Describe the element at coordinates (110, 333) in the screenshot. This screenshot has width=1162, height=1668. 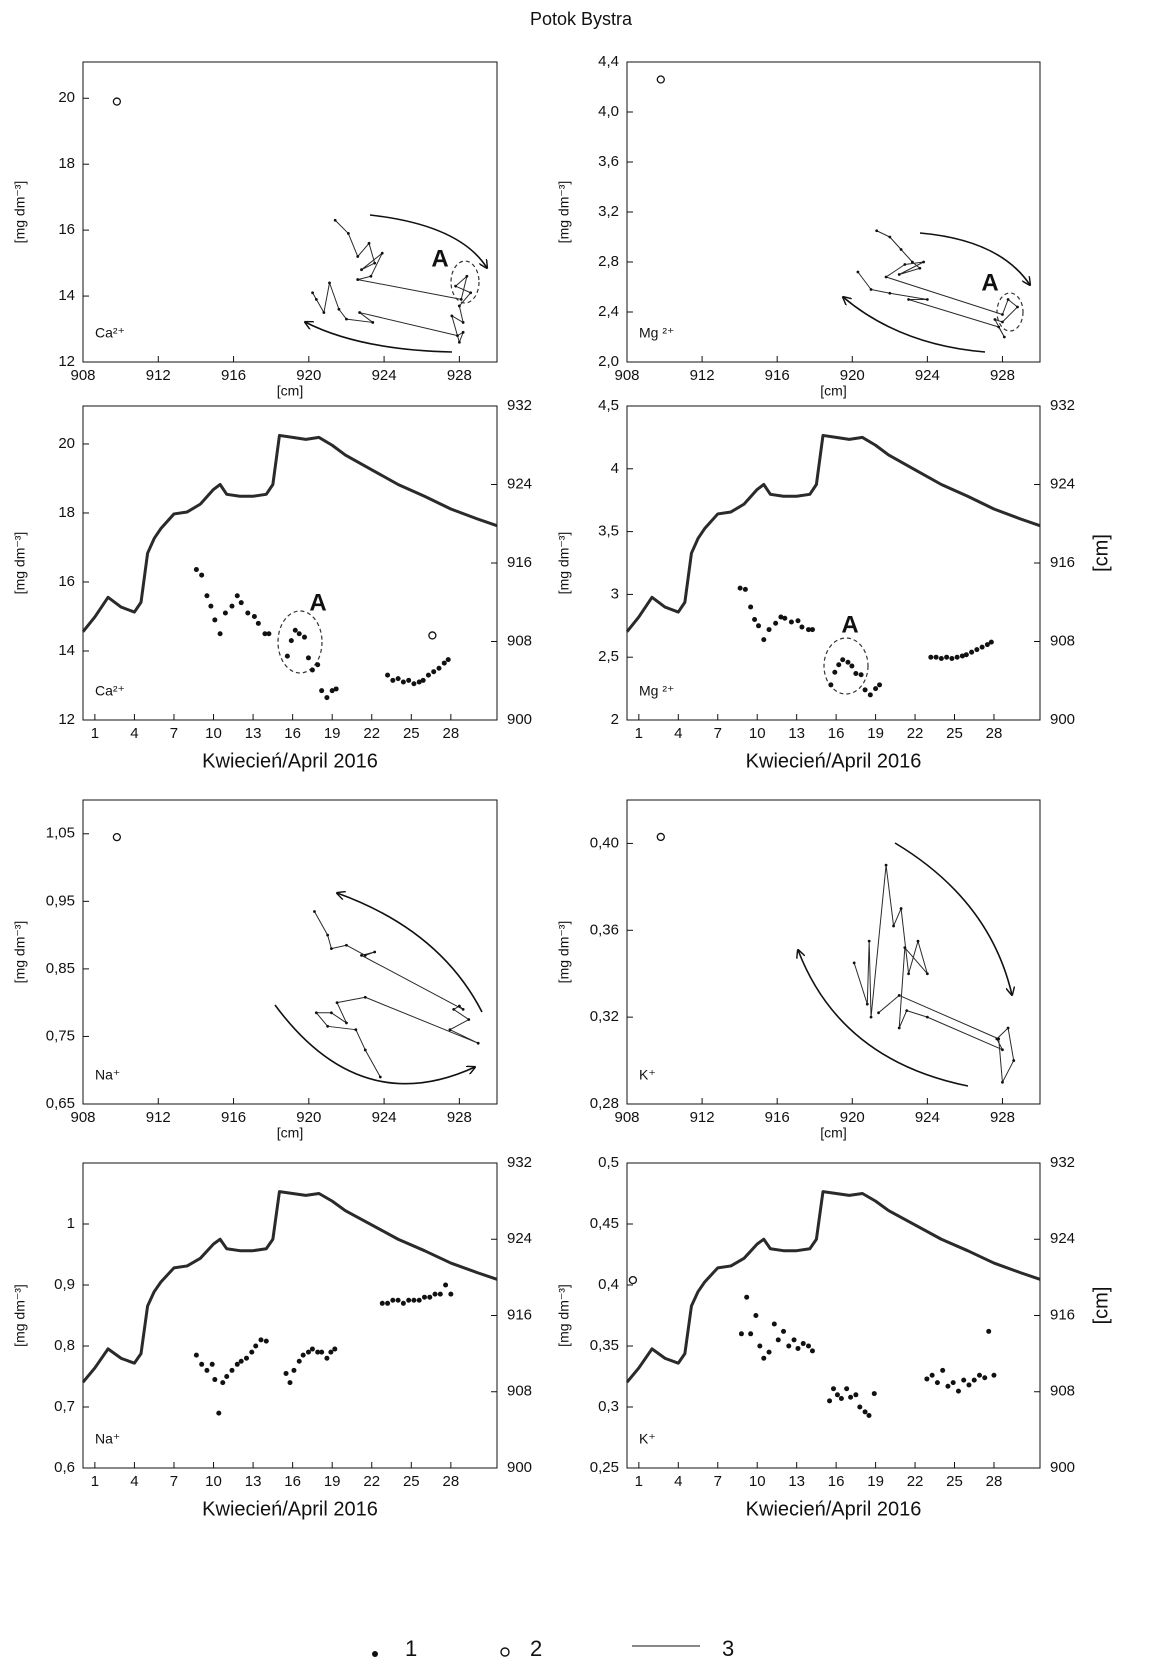
I see `ion-label: Ca²⁺` at that location.